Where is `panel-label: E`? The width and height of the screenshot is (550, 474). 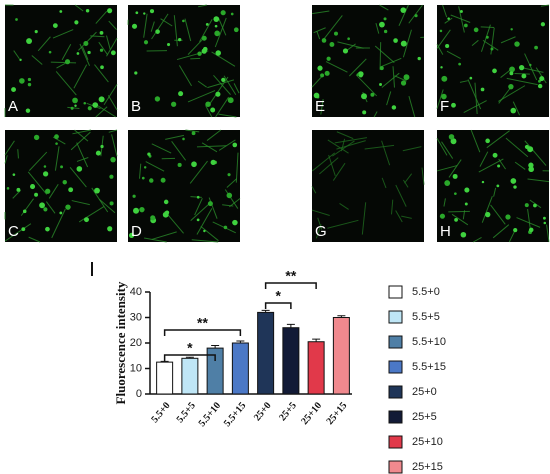
panel-label: E is located at coordinates (320, 106).